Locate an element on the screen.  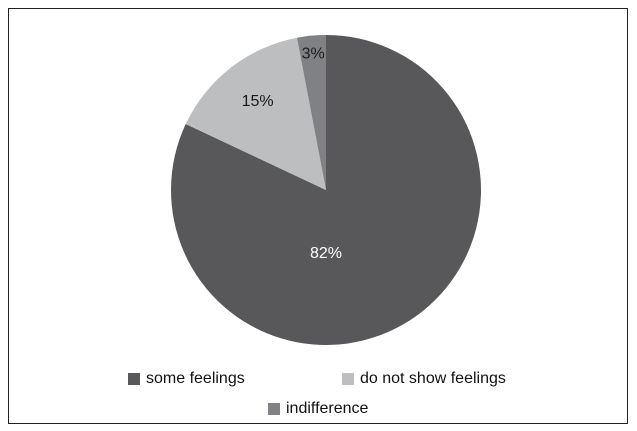
legend-item-do-not-show-feelings: do not show feelings is located at coordinates (424, 379).